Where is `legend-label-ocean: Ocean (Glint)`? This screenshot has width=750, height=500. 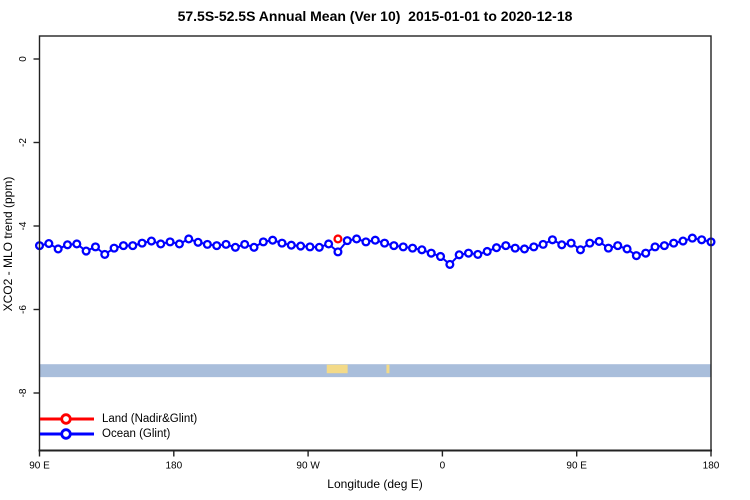 legend-label-ocean: Ocean (Glint) is located at coordinates (136, 434).